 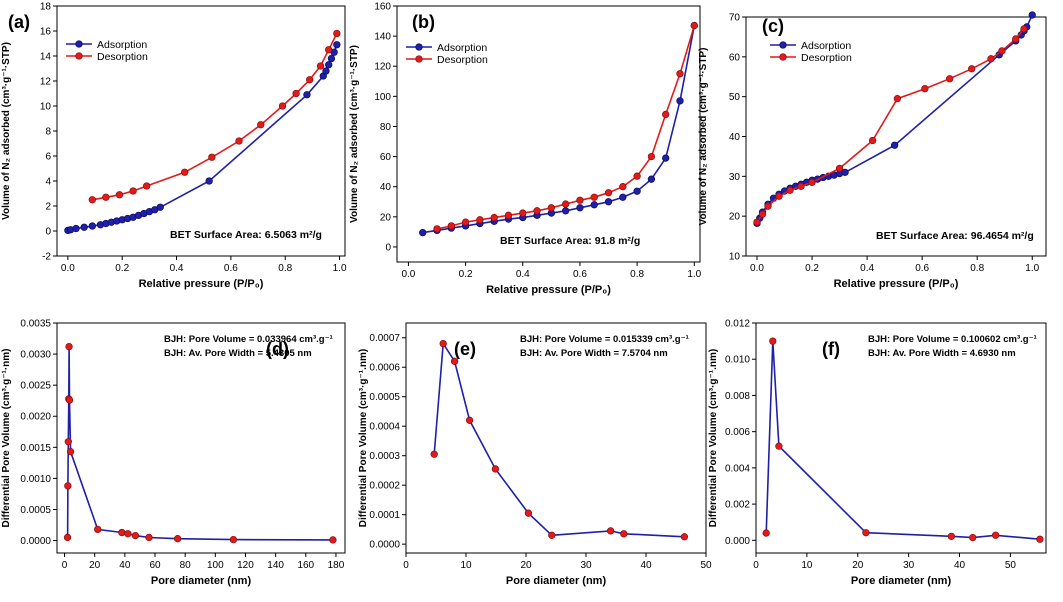 What do you see at coordinates (977, 268) in the screenshot?
I see `x-tick-label: 0.8` at bounding box center [977, 268].